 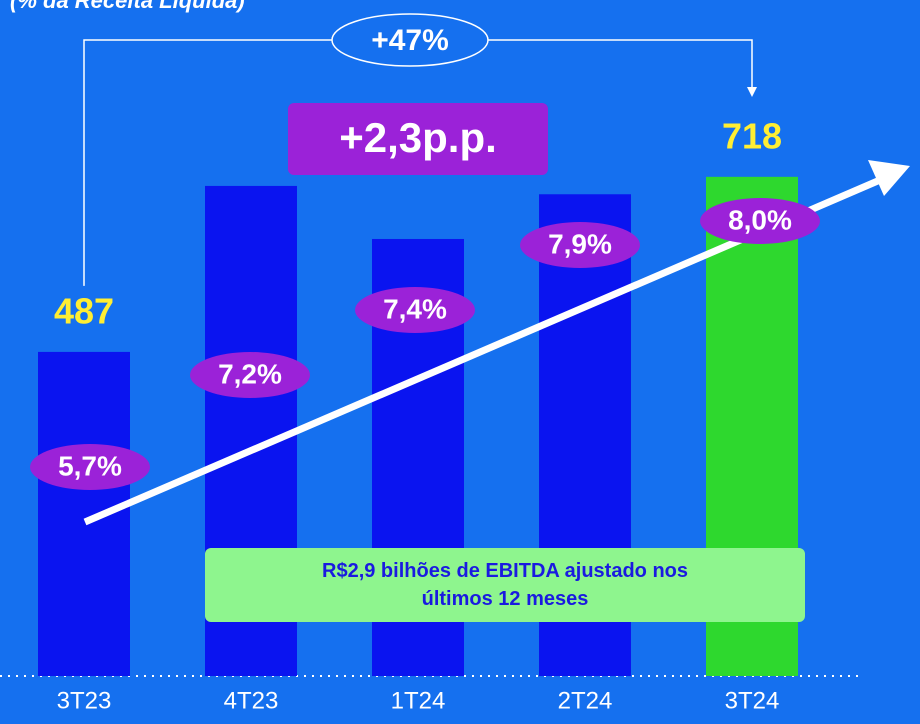 I want to click on x-tick-label: 2T24, so click(x=585, y=700).